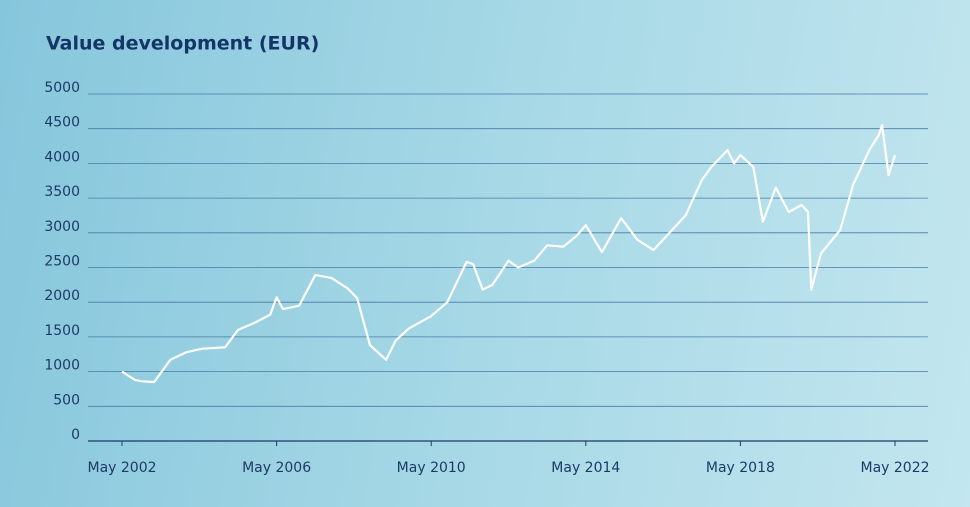 Image resolution: width=970 pixels, height=507 pixels. What do you see at coordinates (62, 366) in the screenshot?
I see `y-tick-label: 1000` at bounding box center [62, 366].